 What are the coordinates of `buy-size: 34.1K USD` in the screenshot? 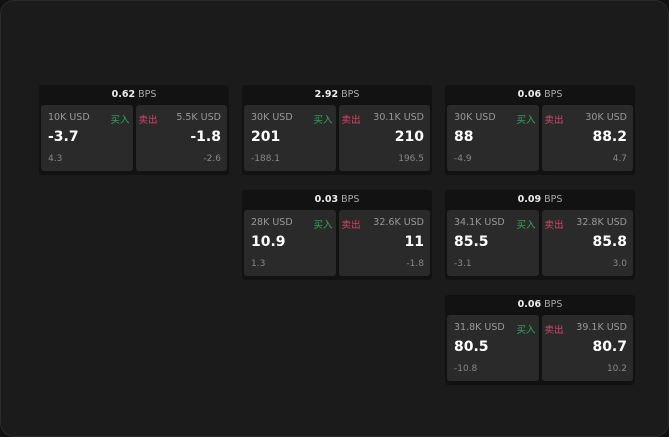 It's located at (479, 222).